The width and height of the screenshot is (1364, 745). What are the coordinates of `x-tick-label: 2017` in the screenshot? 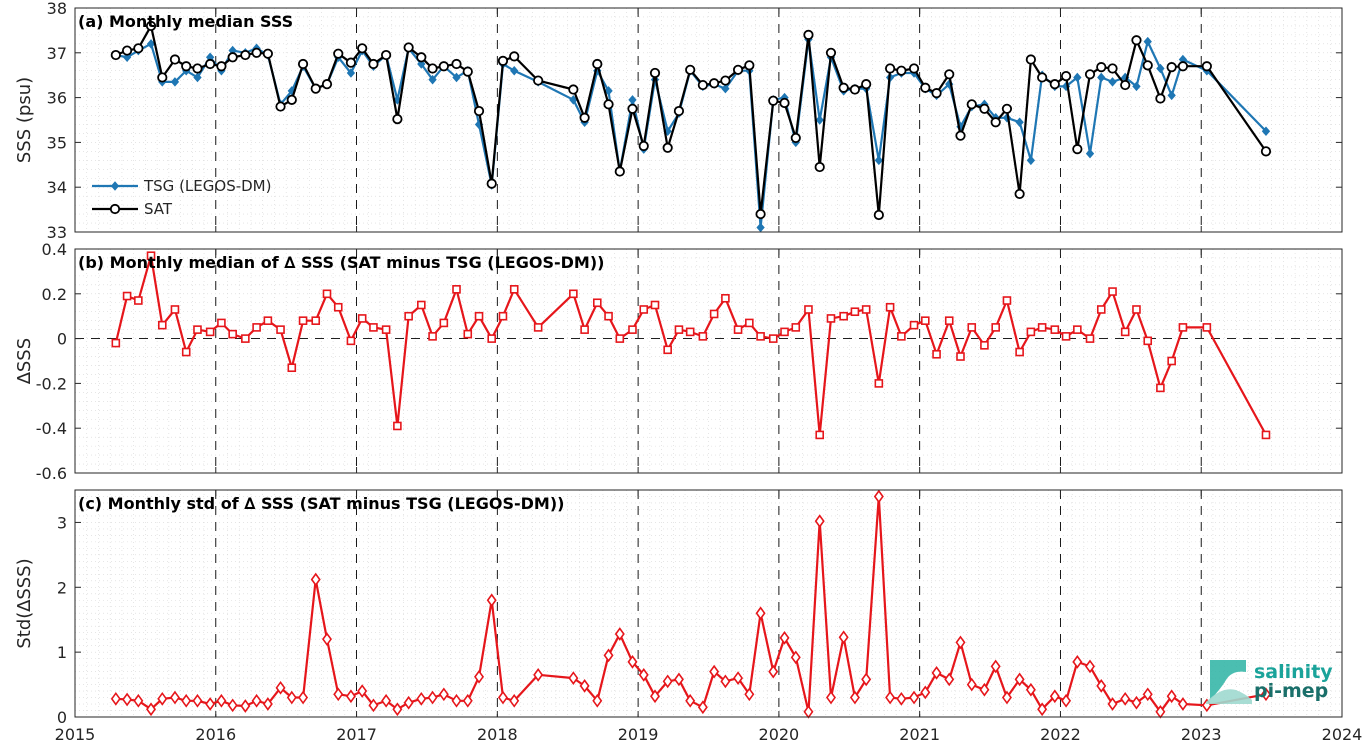 It's located at (356, 734).